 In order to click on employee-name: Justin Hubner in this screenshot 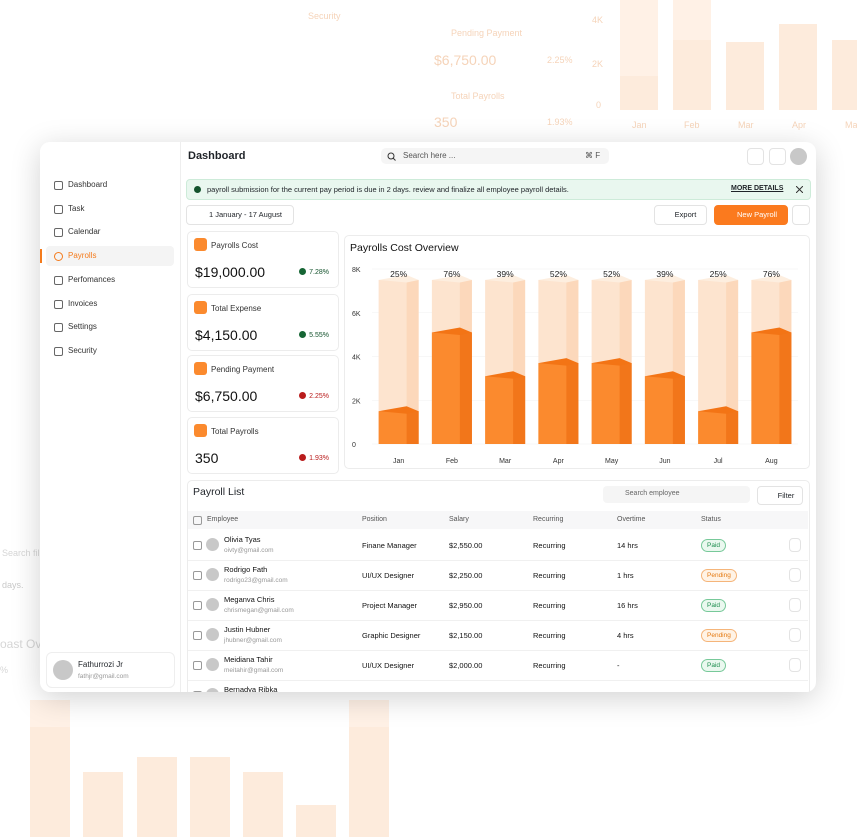, I will do `click(247, 629)`.